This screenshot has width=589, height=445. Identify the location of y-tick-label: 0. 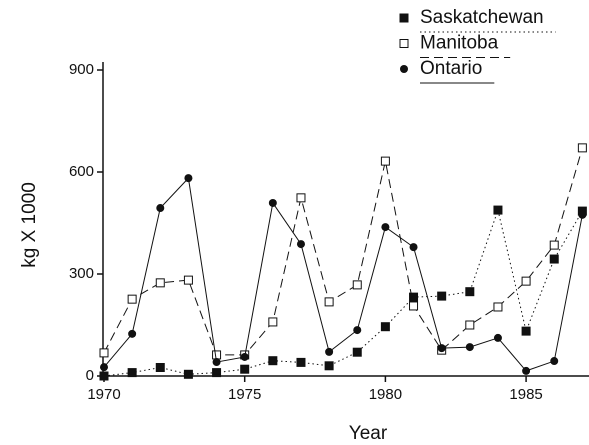
(90, 375).